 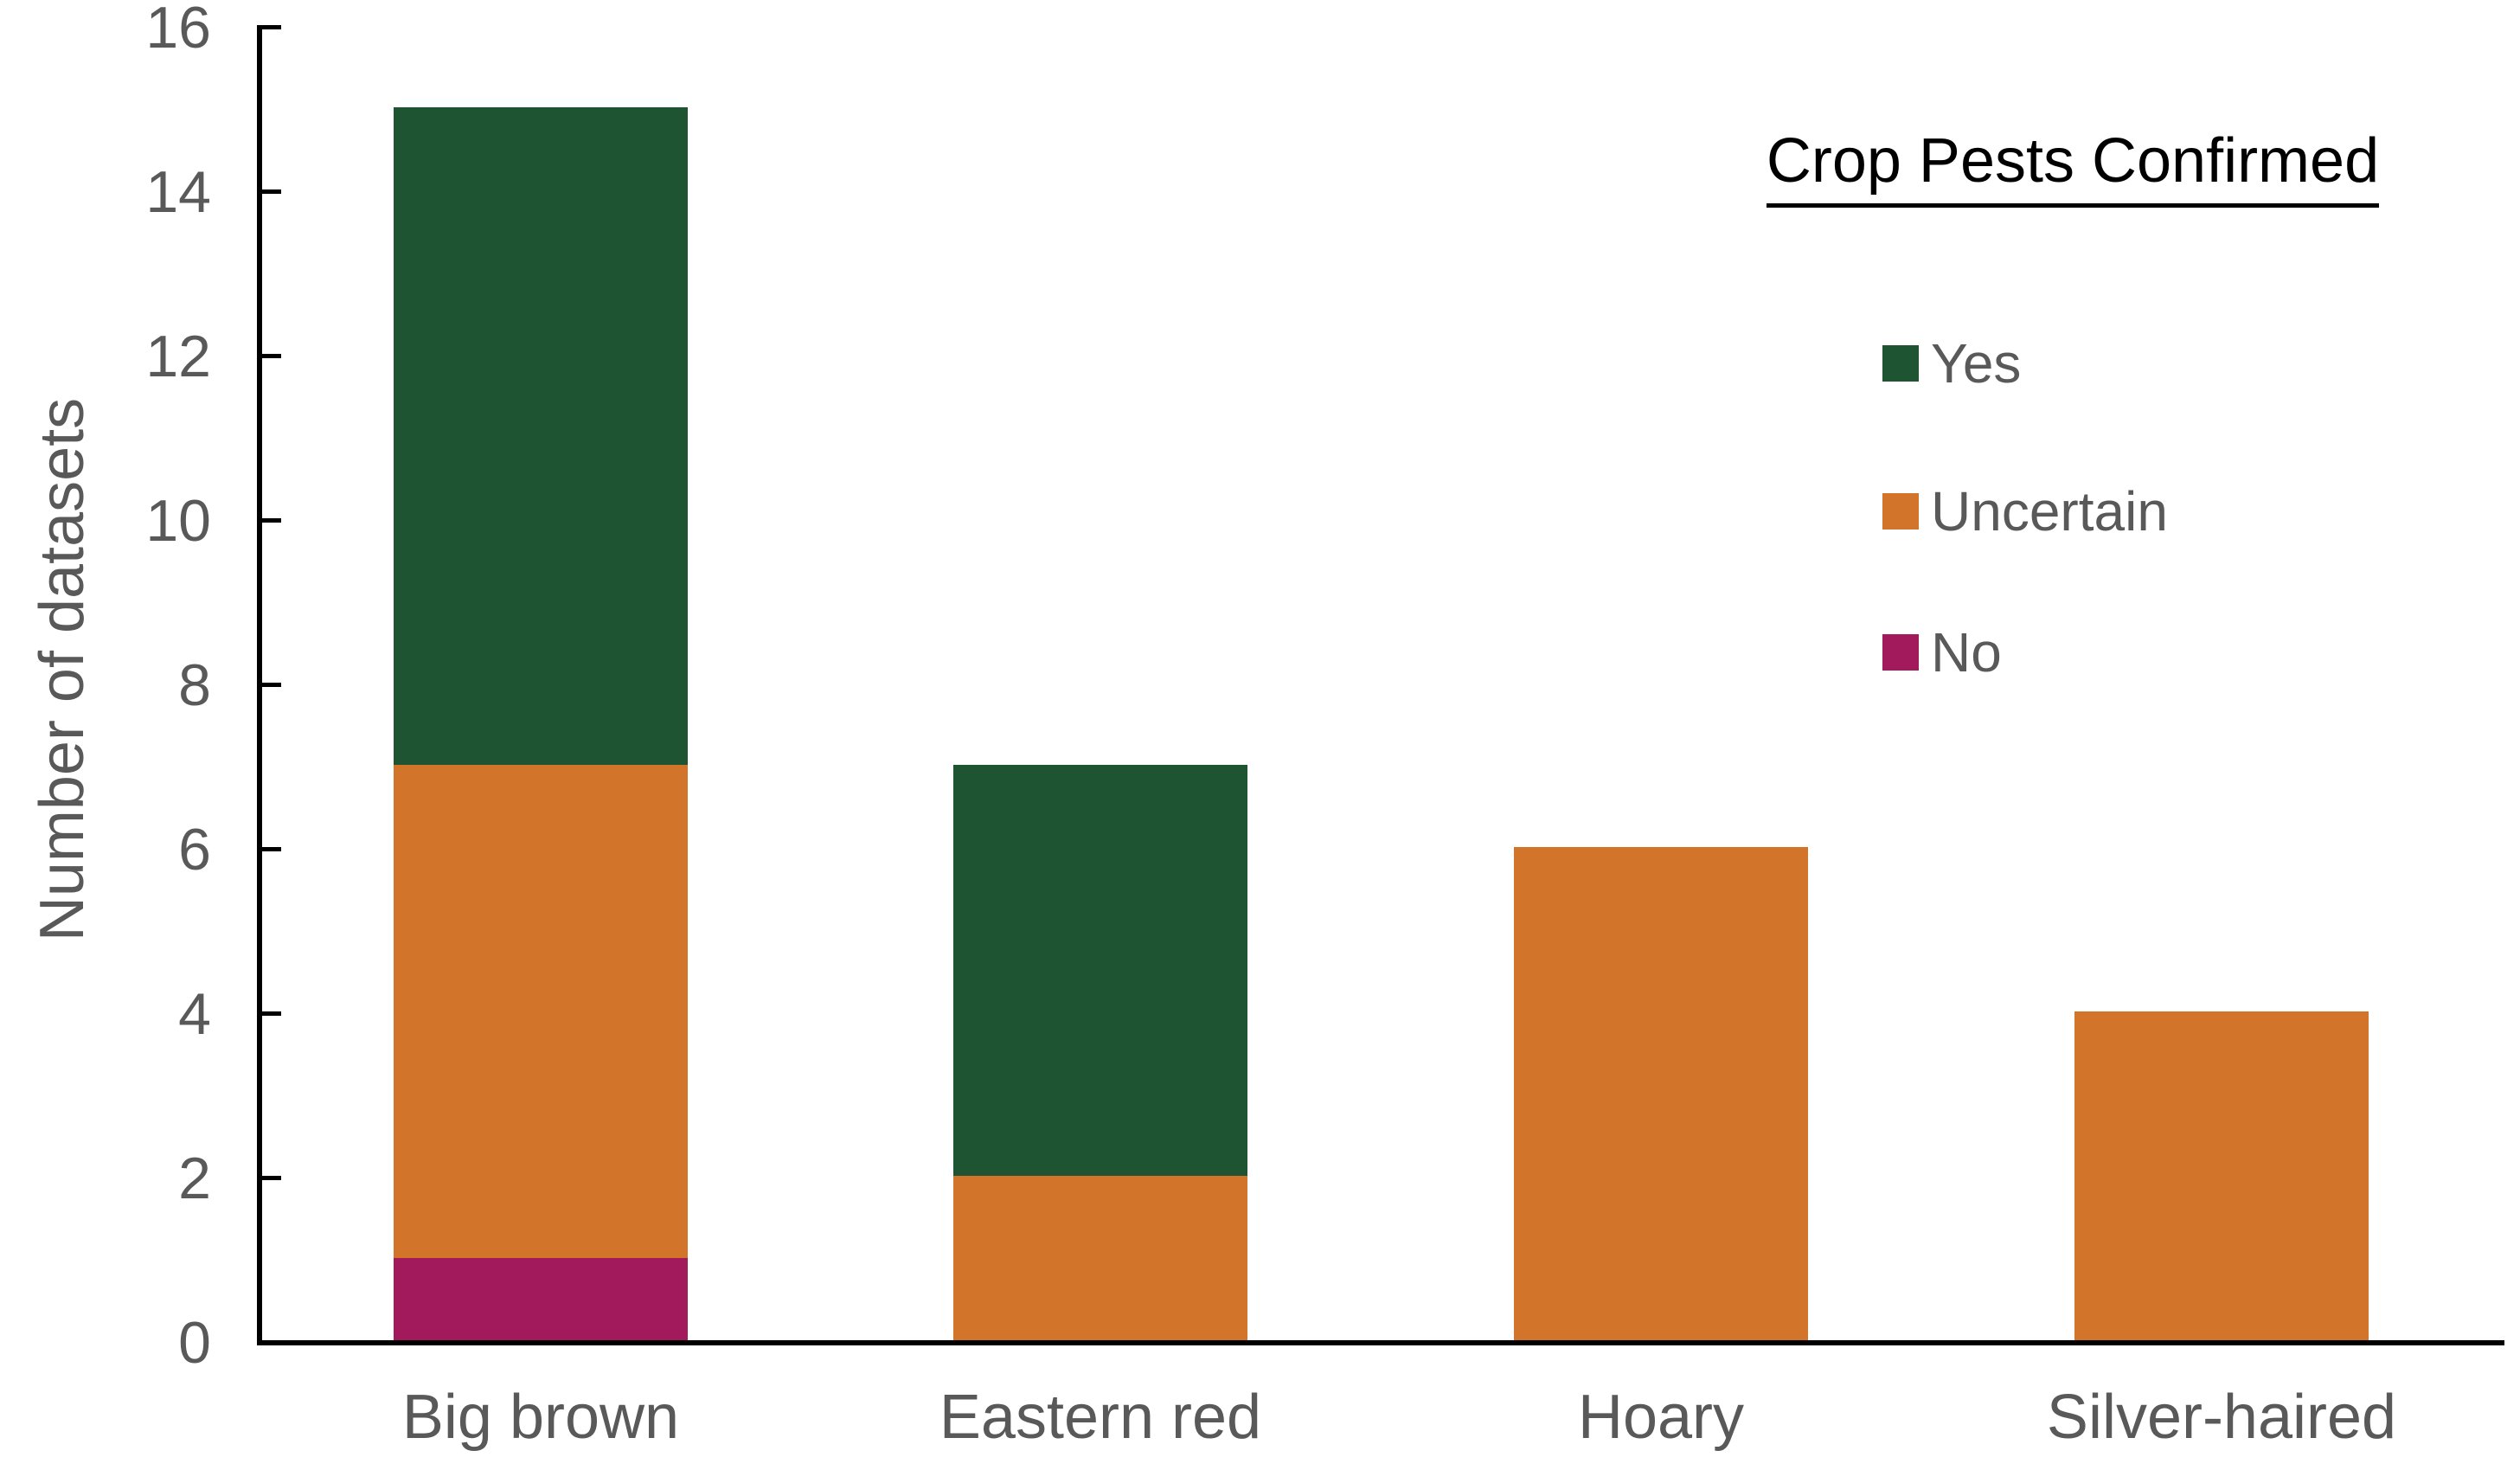 What do you see at coordinates (194, 850) in the screenshot?
I see `y-tick-label-6: 6` at bounding box center [194, 850].